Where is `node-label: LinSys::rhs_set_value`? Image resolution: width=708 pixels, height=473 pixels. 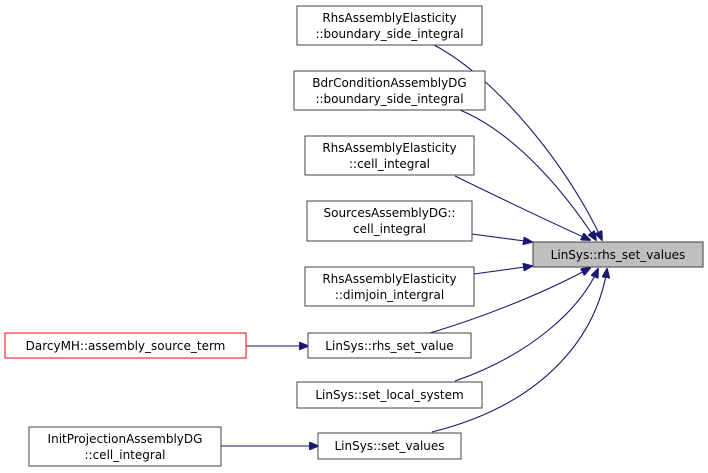 node-label: LinSys::rhs_set_value is located at coordinates (389, 346).